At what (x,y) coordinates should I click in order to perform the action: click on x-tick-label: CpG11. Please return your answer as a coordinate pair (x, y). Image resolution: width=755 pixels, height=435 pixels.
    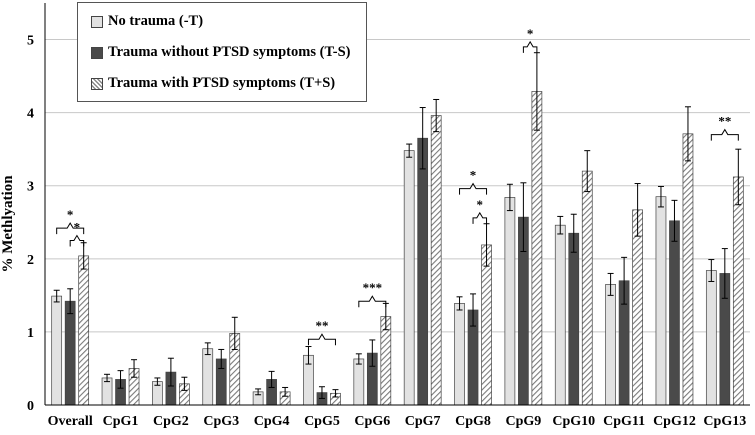
    Looking at the image, I should click on (624, 421).